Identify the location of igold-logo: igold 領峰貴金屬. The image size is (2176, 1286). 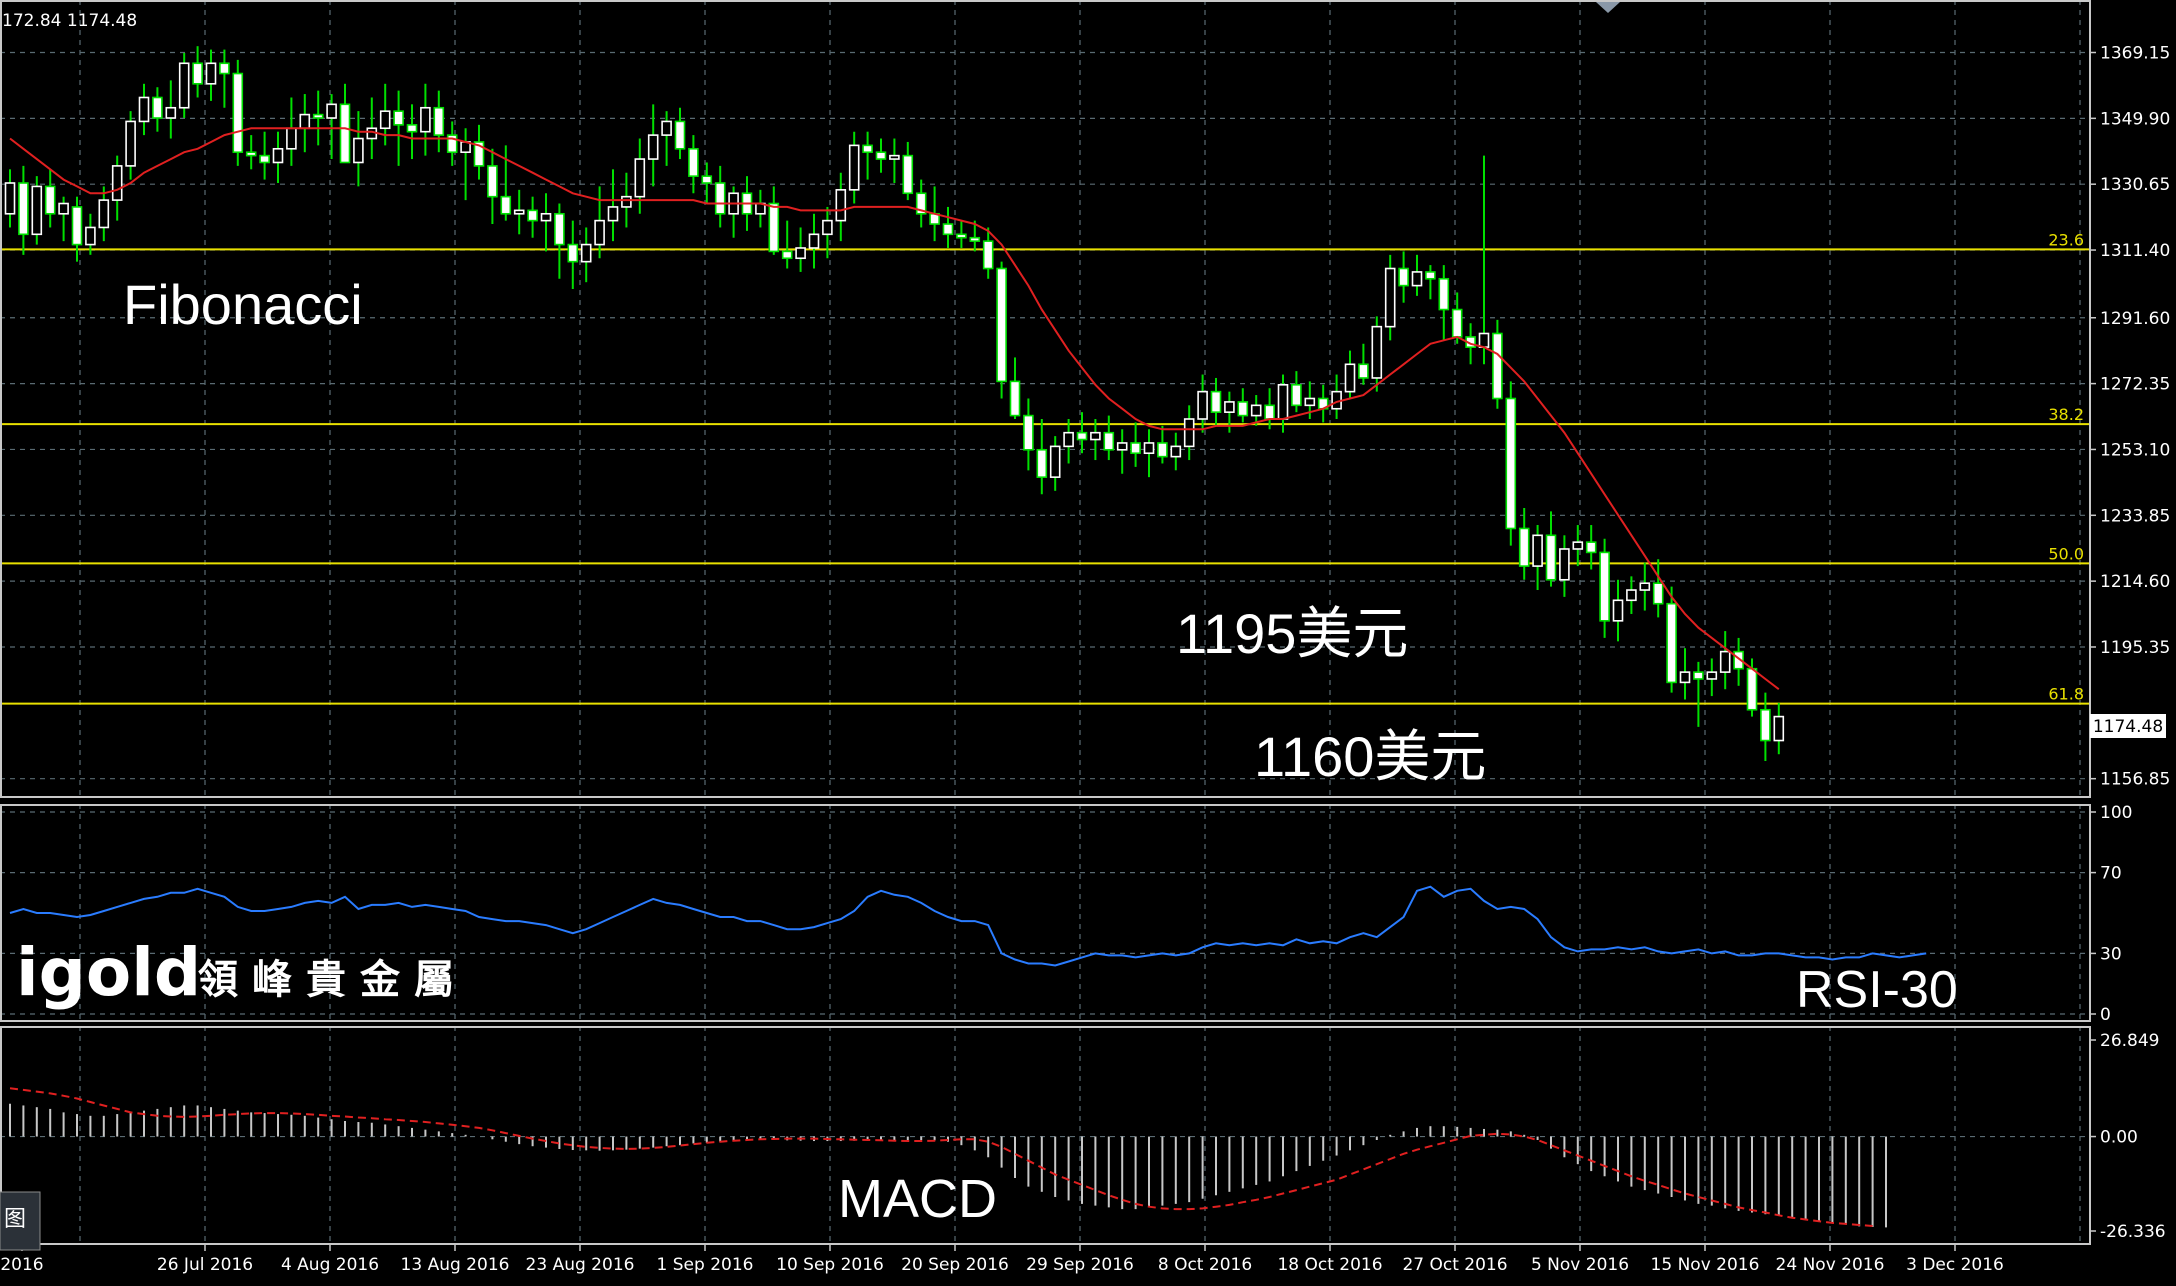
(235, 972).